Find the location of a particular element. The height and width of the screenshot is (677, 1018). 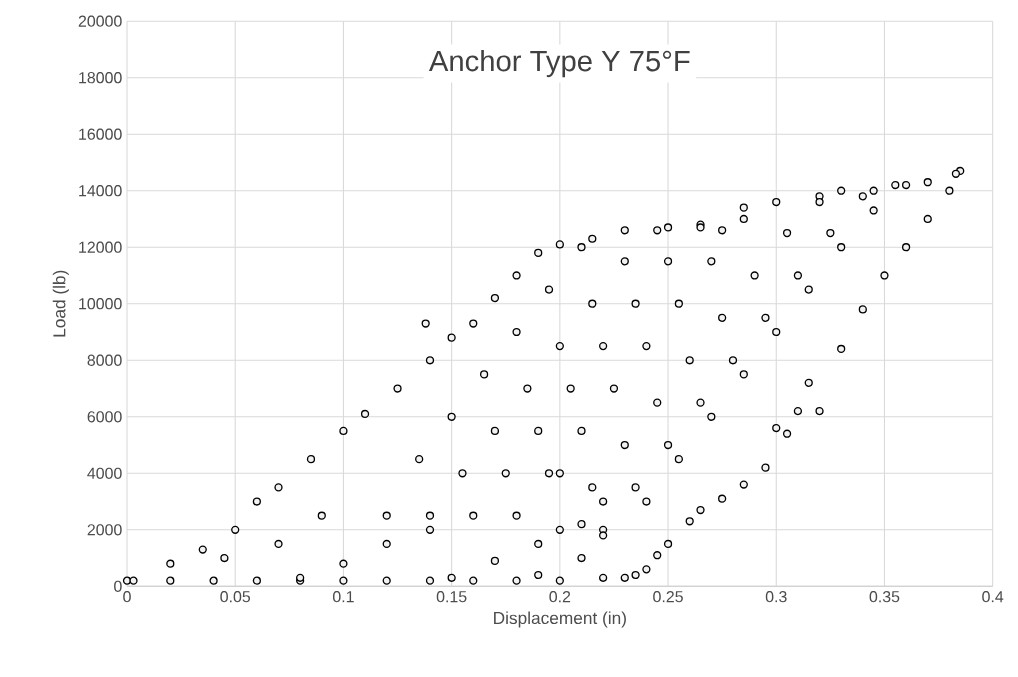

y-tick-label: 6000 is located at coordinates (104, 417).